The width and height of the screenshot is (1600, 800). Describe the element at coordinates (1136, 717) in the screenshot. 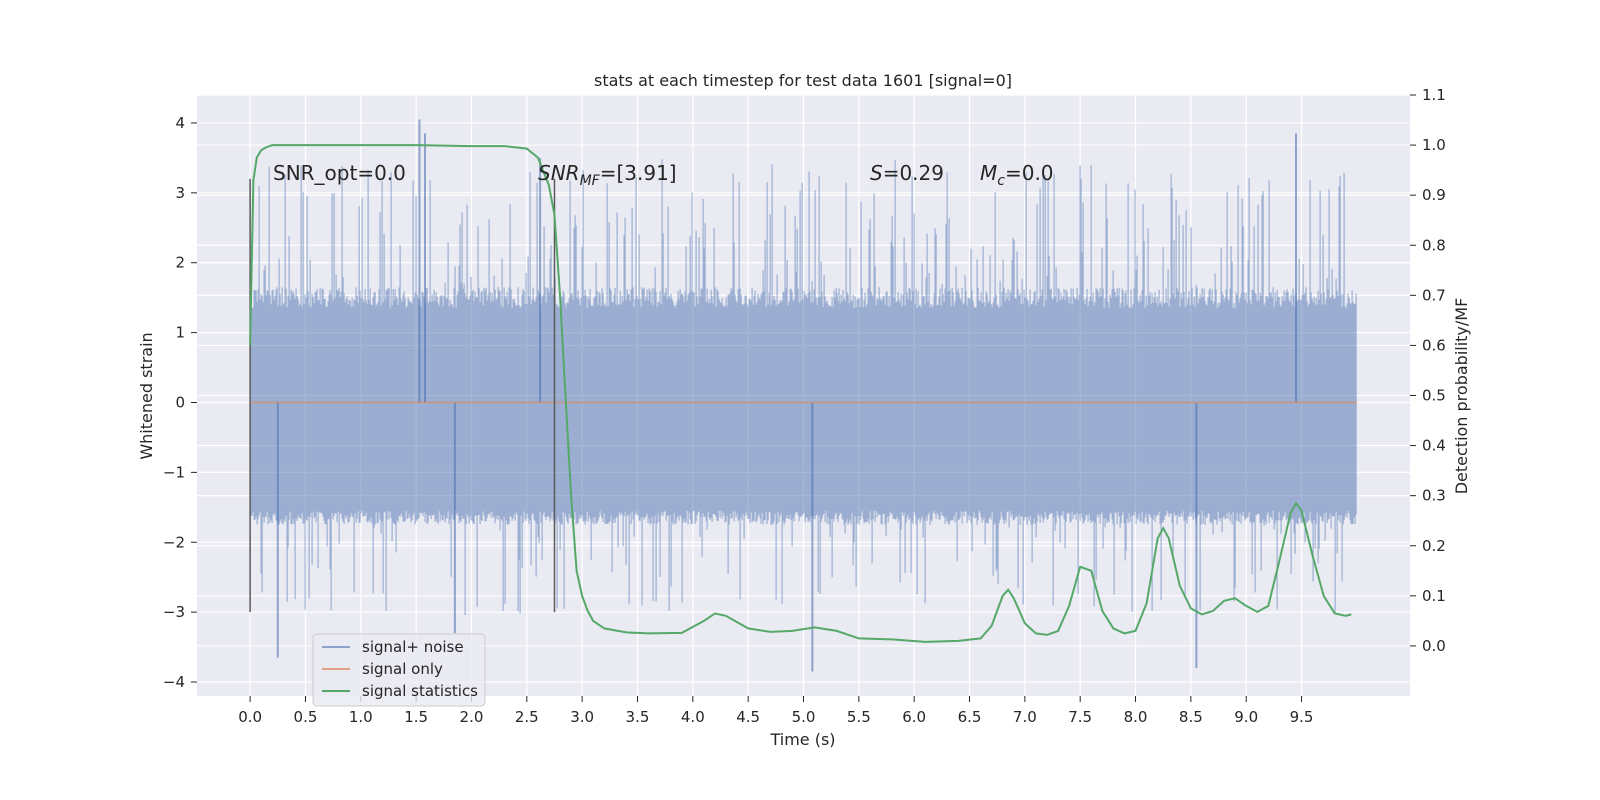

I see `x-tick-label: 8.0` at that location.